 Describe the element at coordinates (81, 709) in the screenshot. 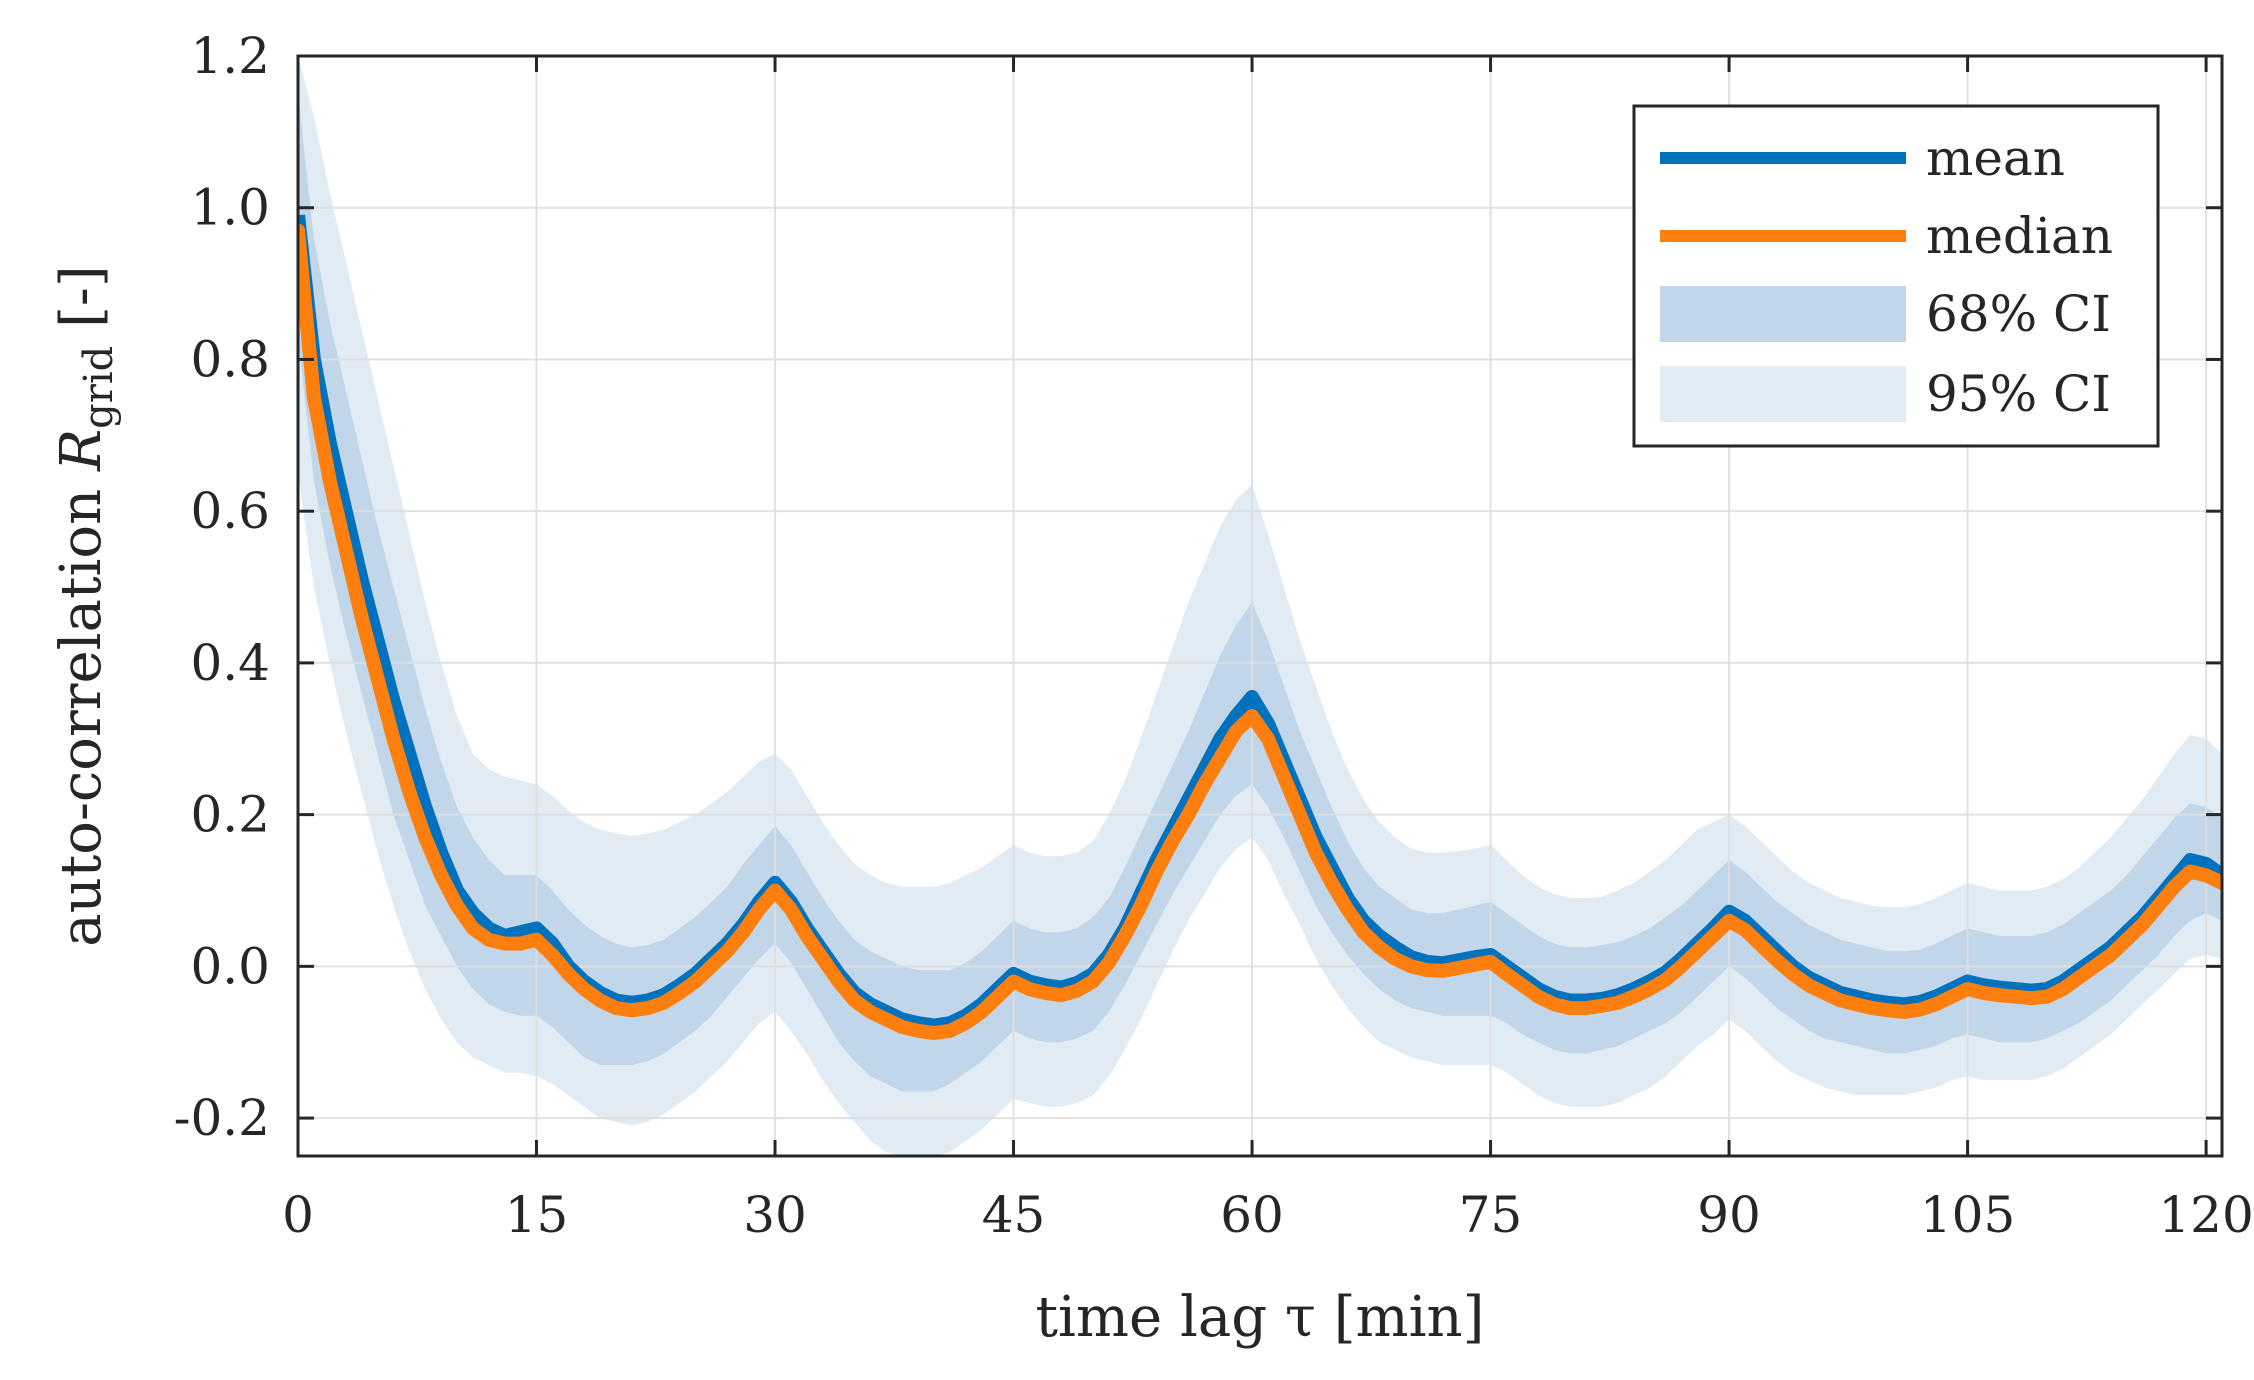

I see `y-axis-title-text: auto-correlation` at that location.